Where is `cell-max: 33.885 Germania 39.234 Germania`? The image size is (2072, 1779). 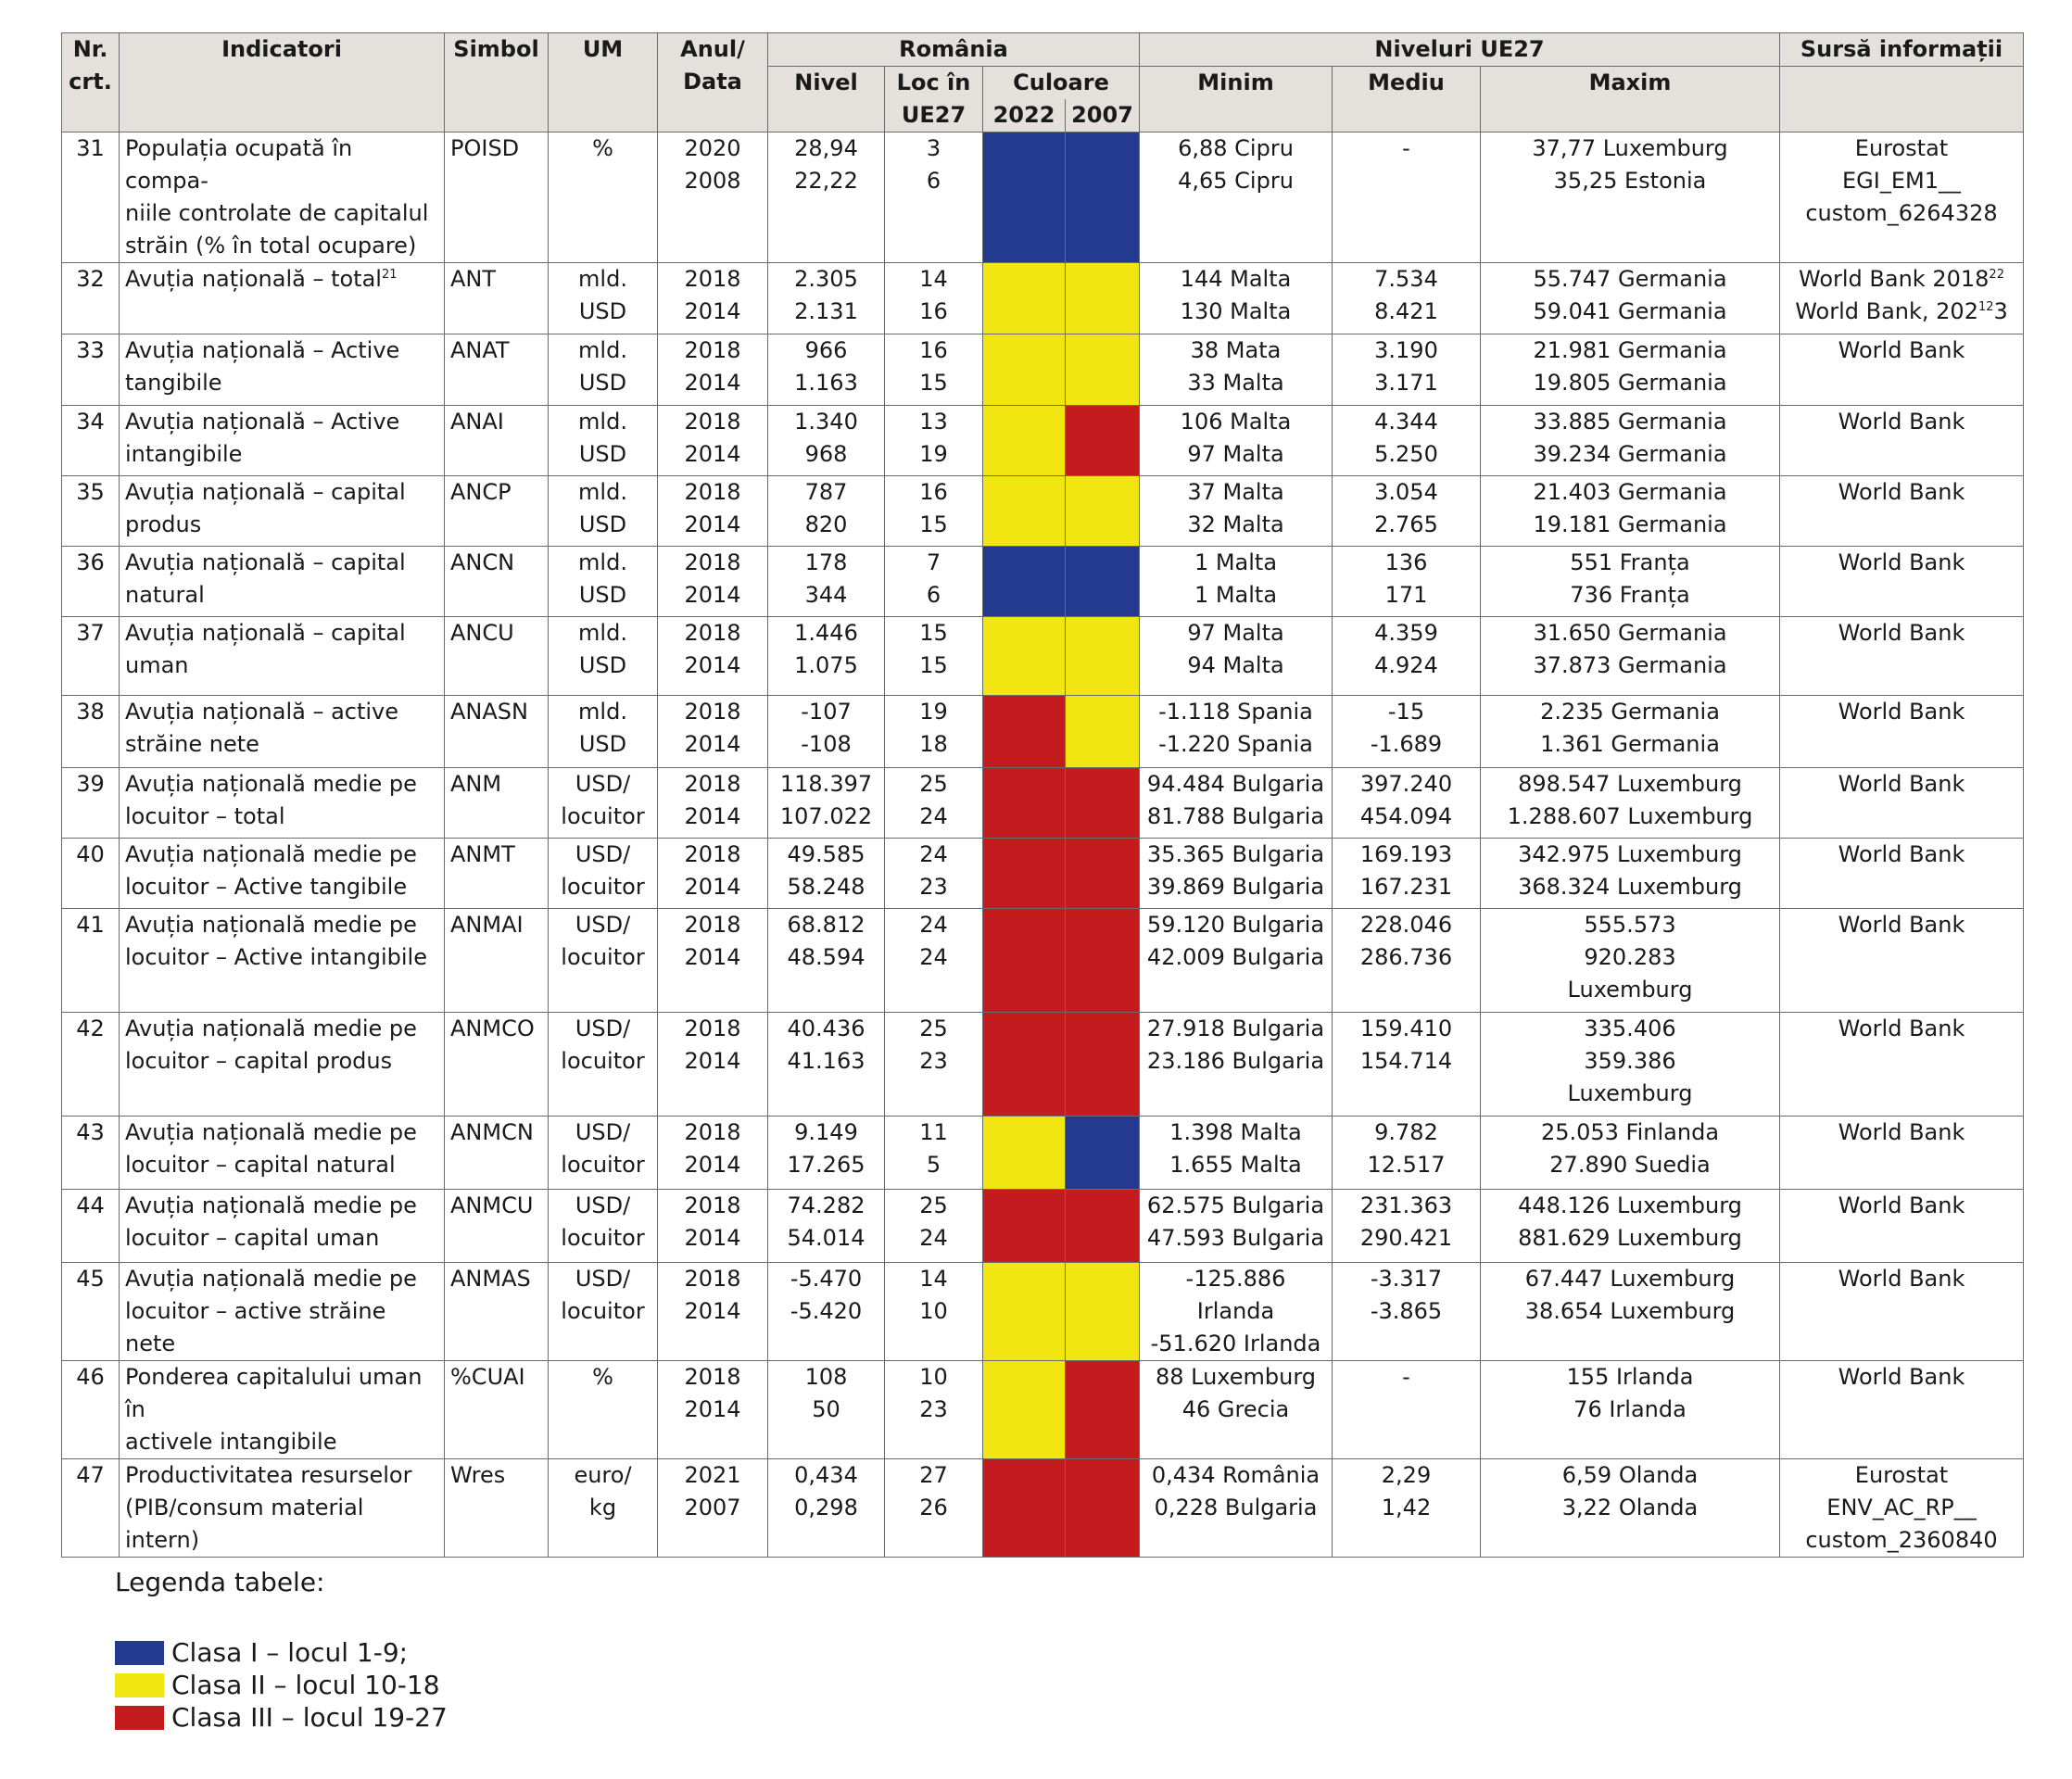
cell-max: 33.885 Germania 39.234 Germania is located at coordinates (1630, 440).